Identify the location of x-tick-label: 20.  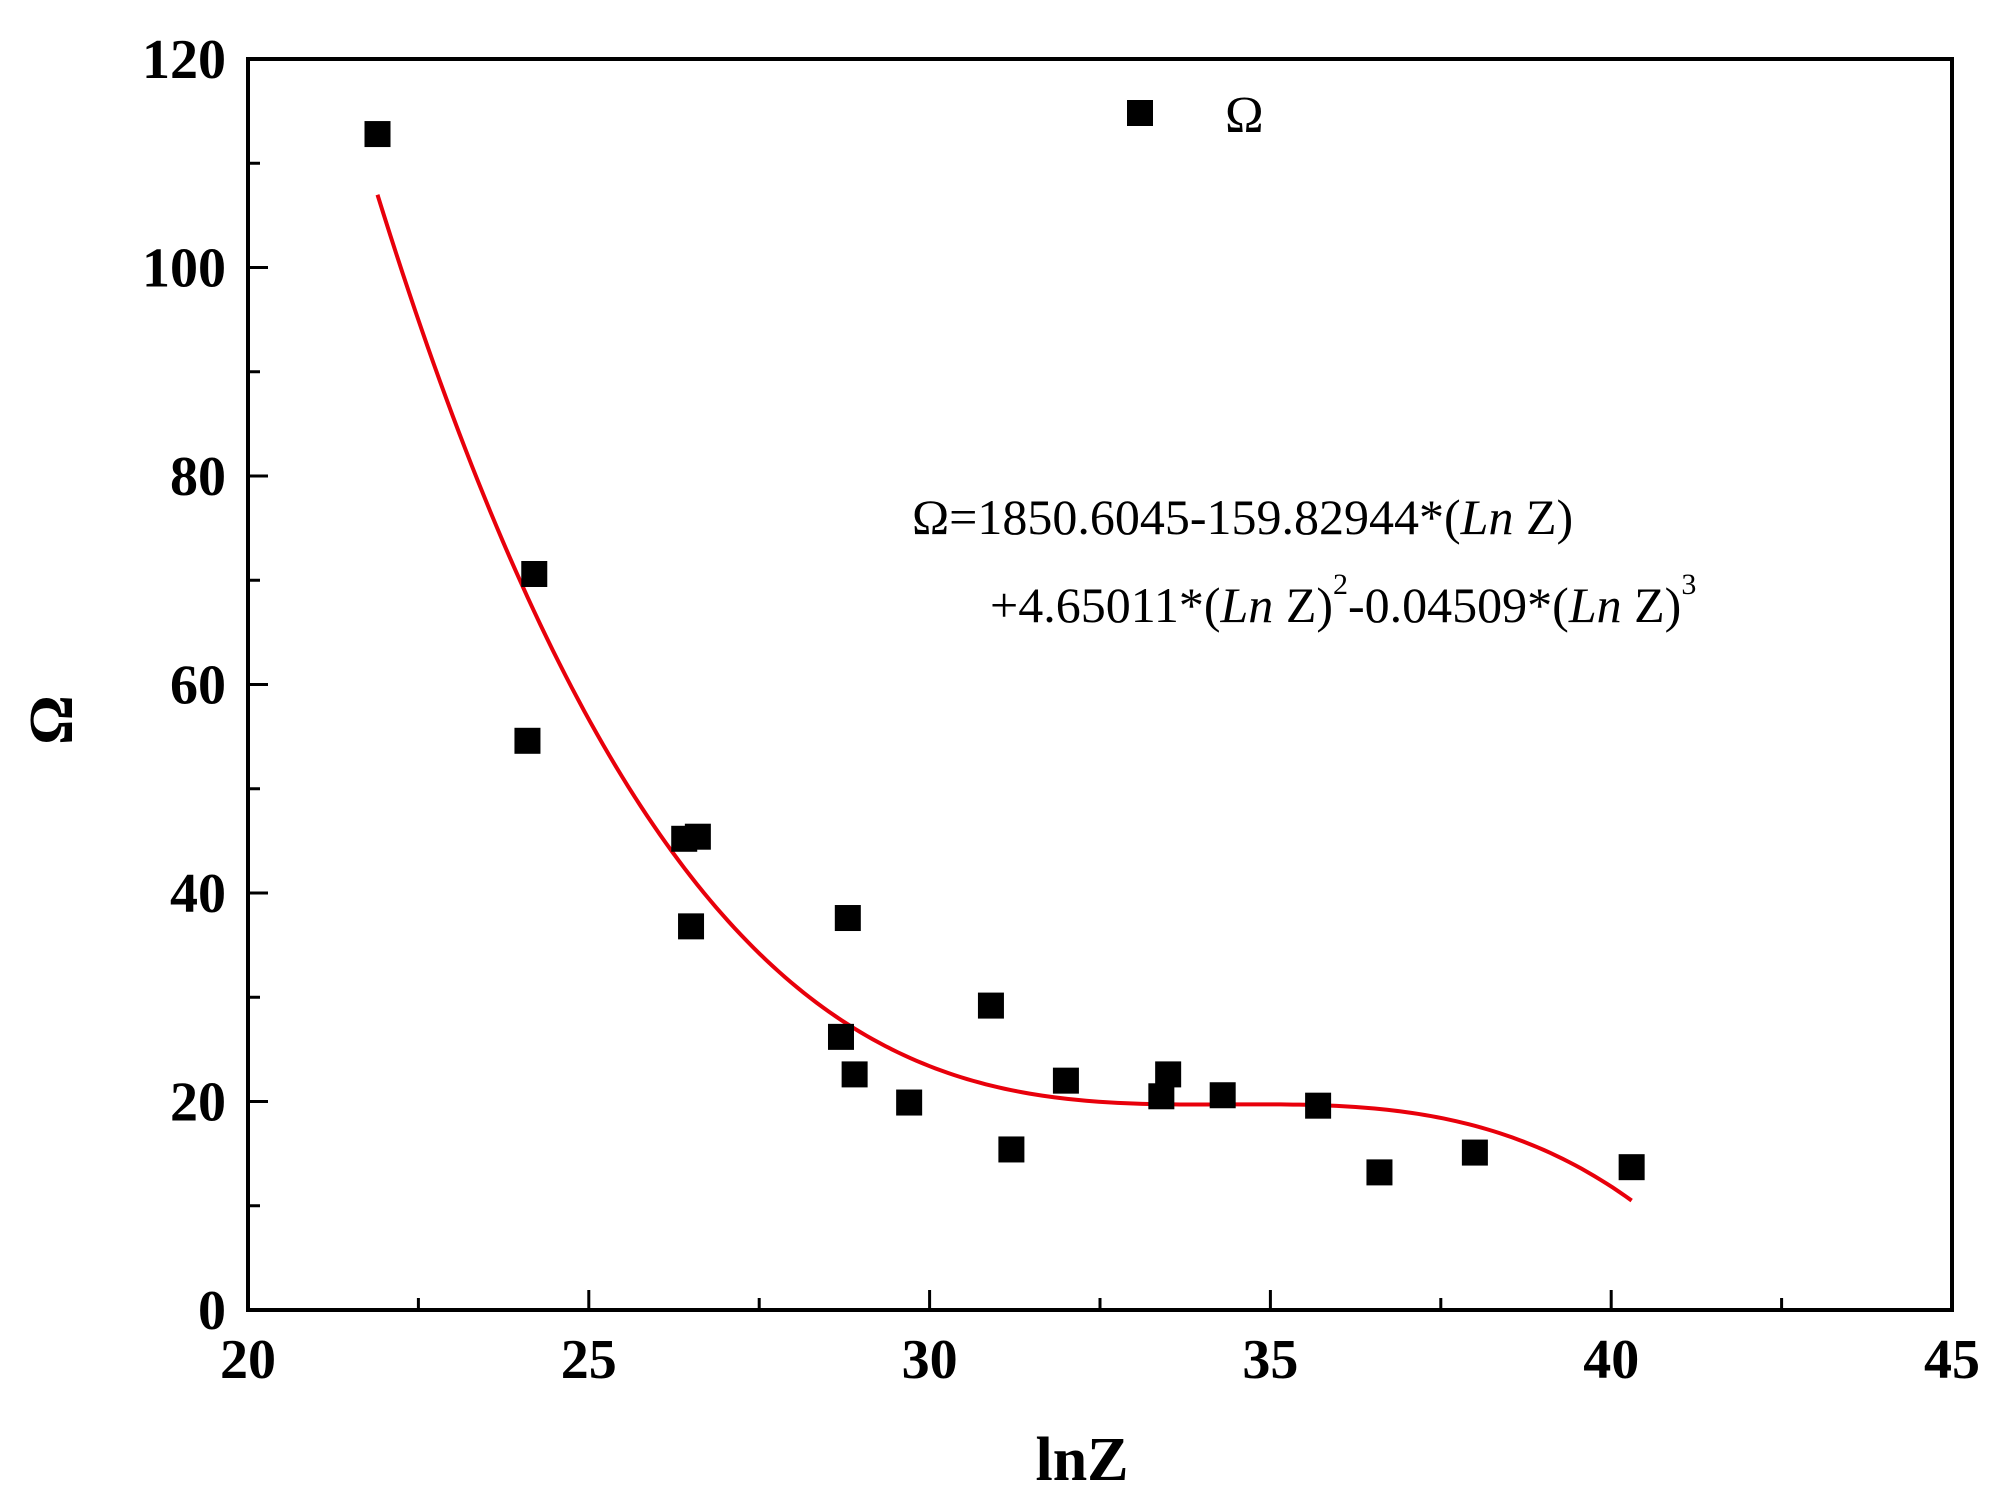
(248, 1360).